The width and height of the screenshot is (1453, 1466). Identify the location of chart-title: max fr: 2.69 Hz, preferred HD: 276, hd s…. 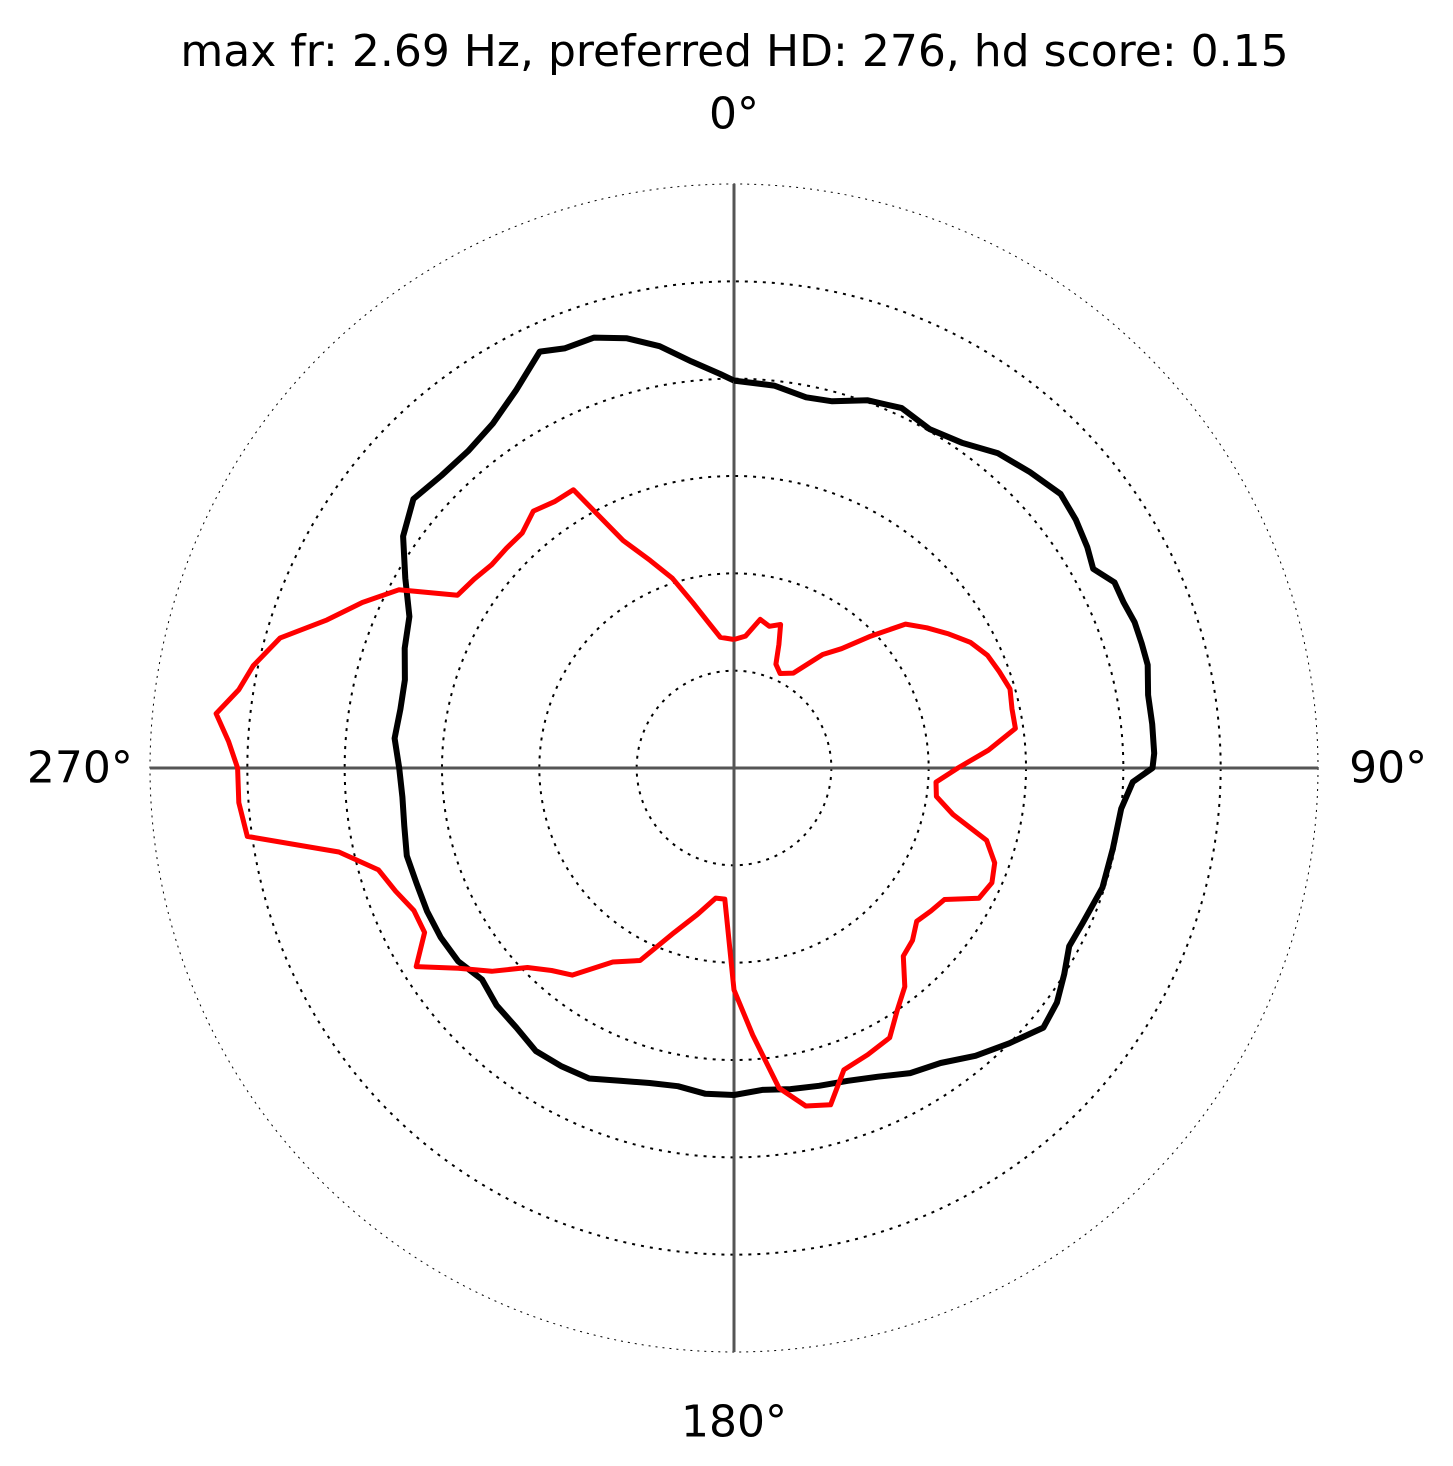
(734, 51).